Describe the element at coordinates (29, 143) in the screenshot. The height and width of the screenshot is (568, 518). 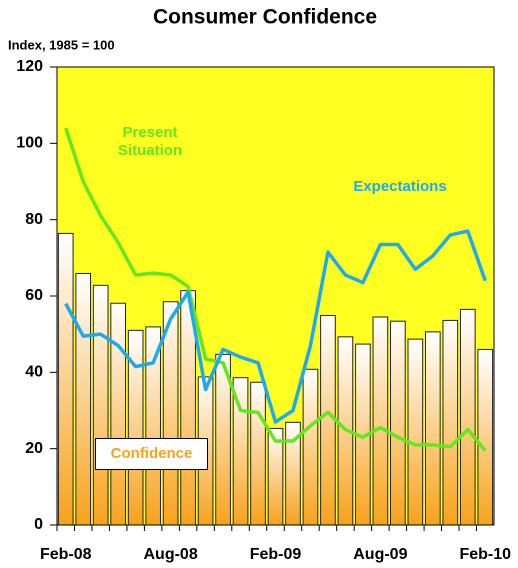
I see `y-tick-label: 100` at that location.